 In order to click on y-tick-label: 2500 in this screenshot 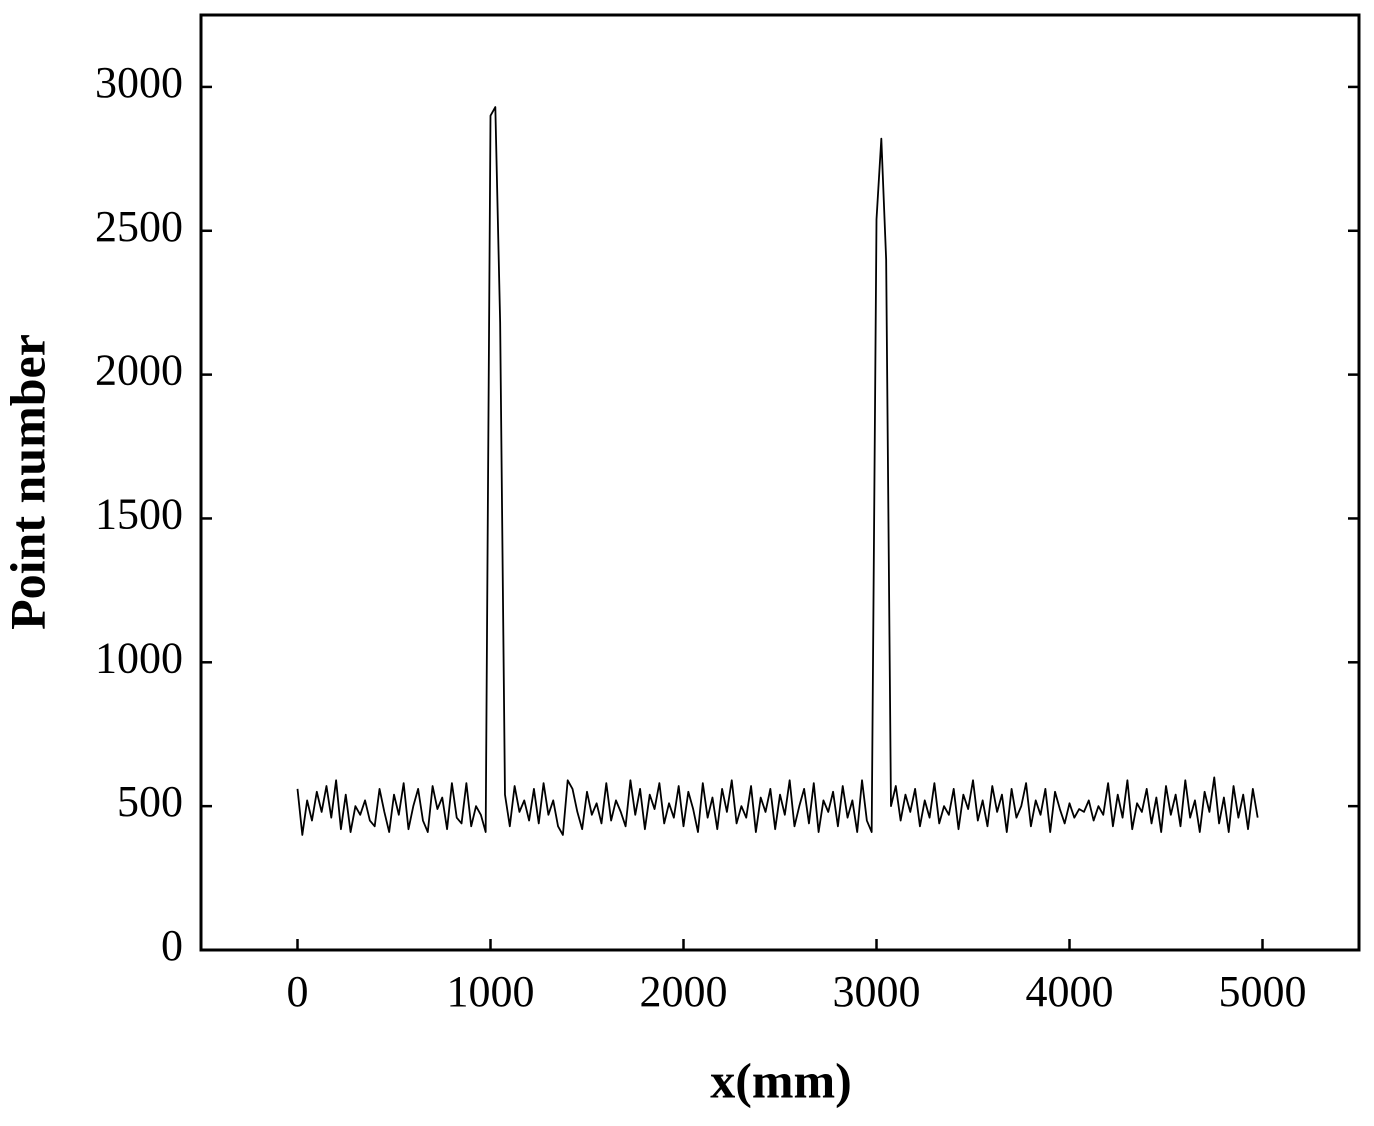, I will do `click(139, 226)`.